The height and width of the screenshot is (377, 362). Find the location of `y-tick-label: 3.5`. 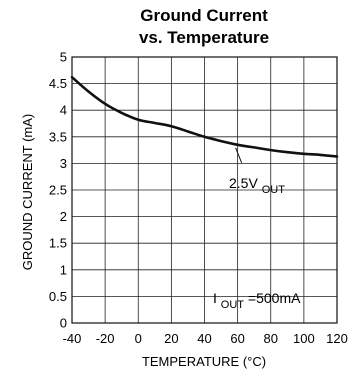

y-tick-label: 3.5 is located at coordinates (58, 136).